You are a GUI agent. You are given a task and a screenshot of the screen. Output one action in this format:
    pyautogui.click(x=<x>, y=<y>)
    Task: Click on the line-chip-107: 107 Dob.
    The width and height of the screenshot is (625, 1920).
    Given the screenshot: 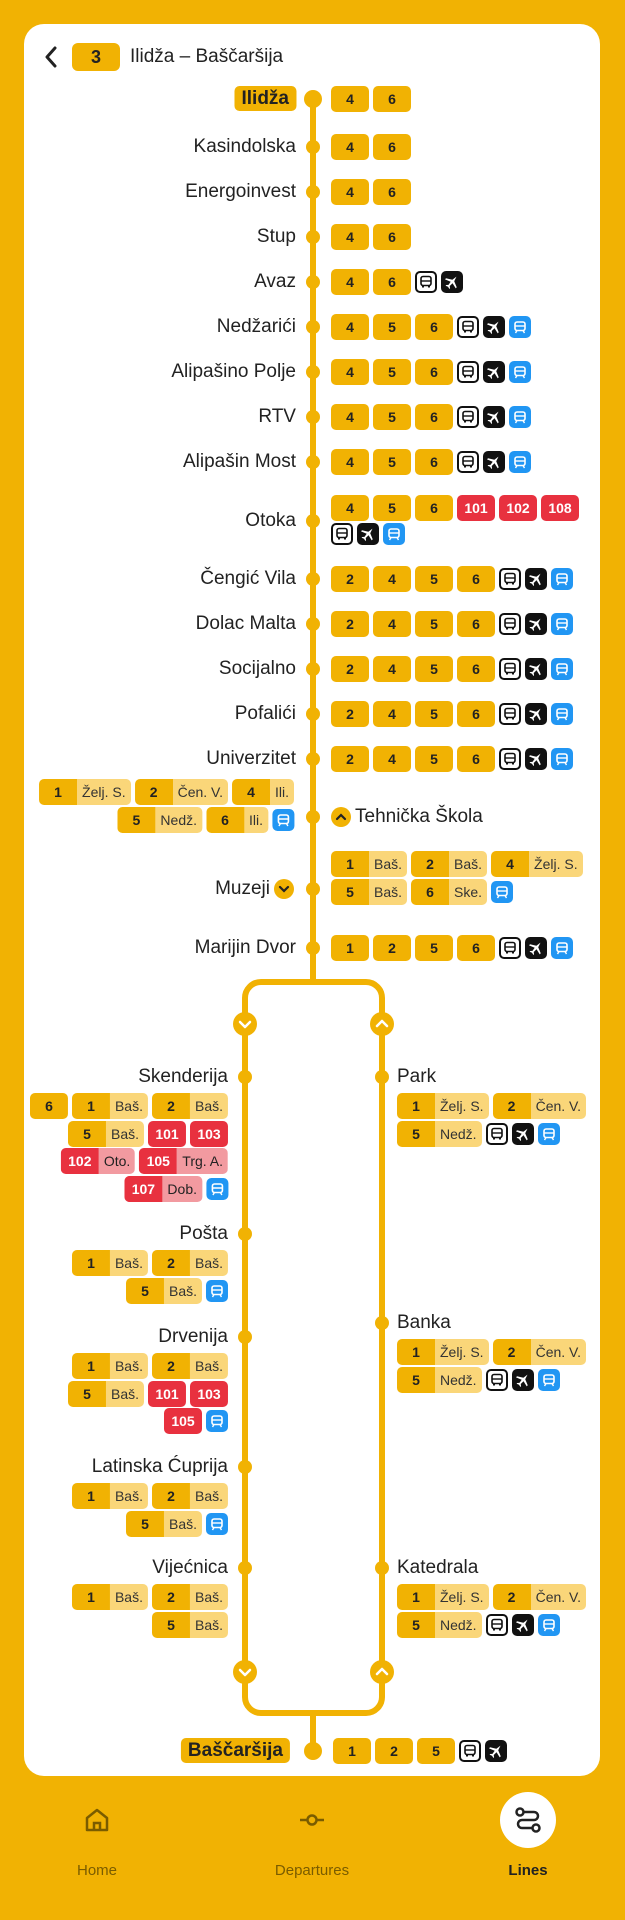 What is the action you would take?
    pyautogui.click(x=163, y=1188)
    